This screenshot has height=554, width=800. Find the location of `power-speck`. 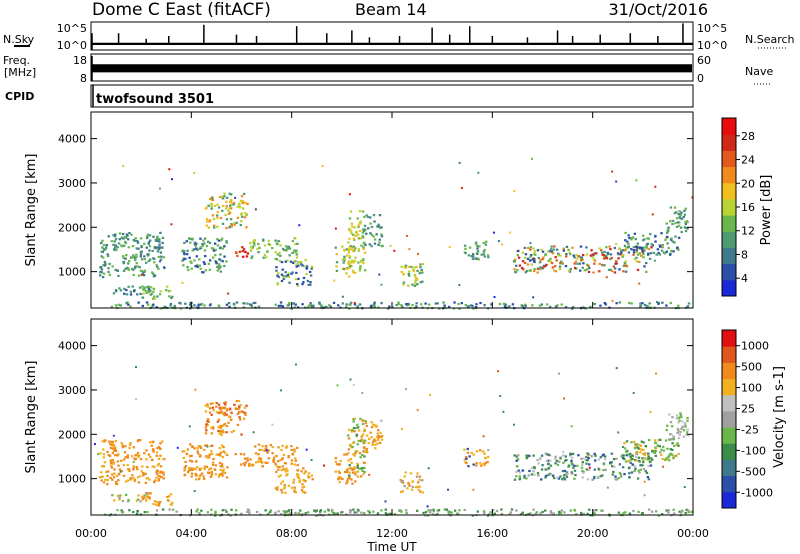

power-speck is located at coordinates (662, 246).